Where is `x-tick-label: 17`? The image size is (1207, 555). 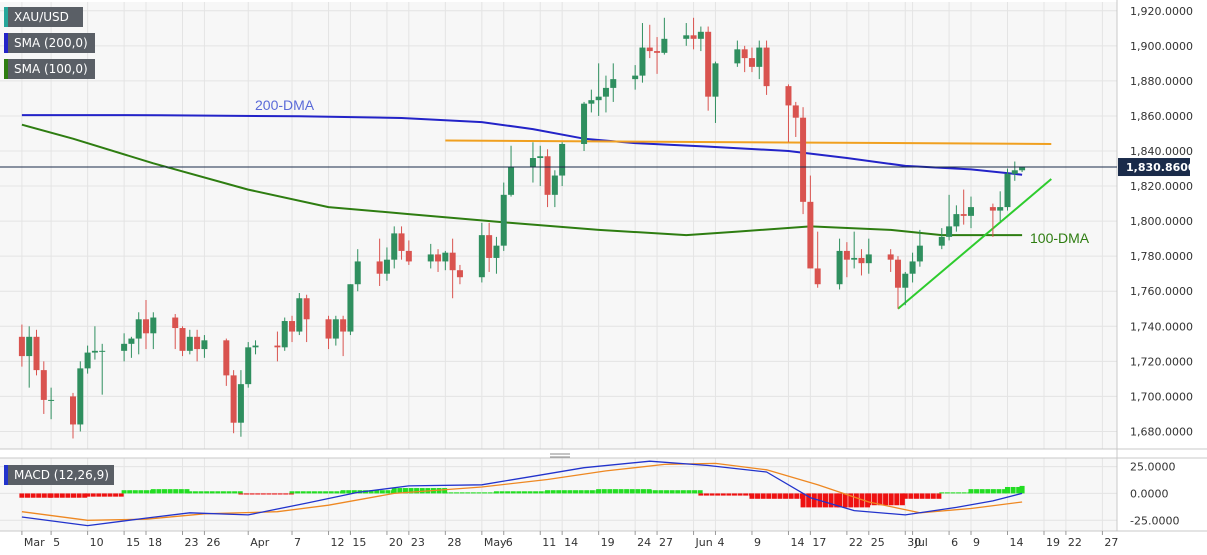
x-tick-label: 17 is located at coordinates (819, 542).